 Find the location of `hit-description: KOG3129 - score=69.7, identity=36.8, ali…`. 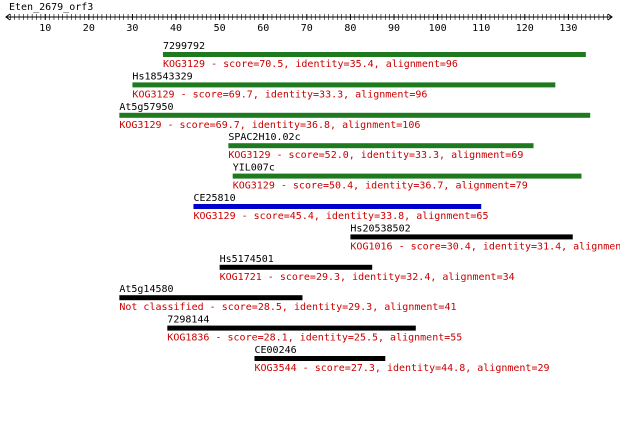

hit-description: KOG3129 - score=69.7, identity=36.8, ali… is located at coordinates (269, 125).